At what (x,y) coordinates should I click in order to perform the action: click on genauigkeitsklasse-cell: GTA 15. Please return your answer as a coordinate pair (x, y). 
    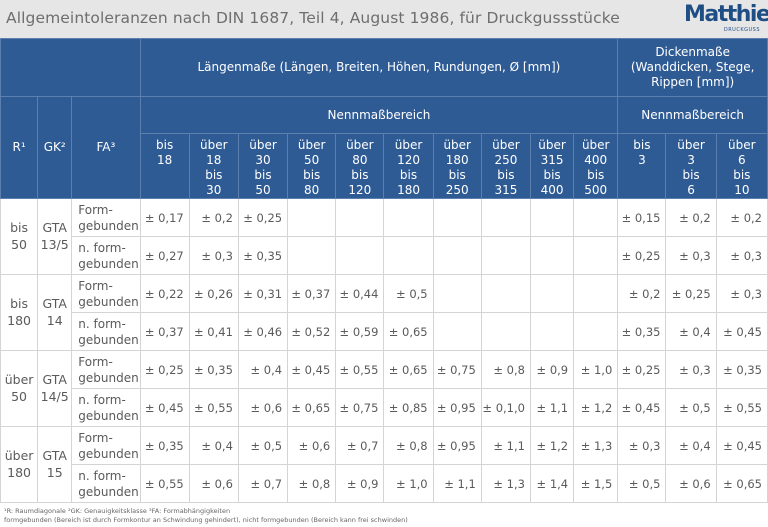
    Looking at the image, I should click on (55, 464).